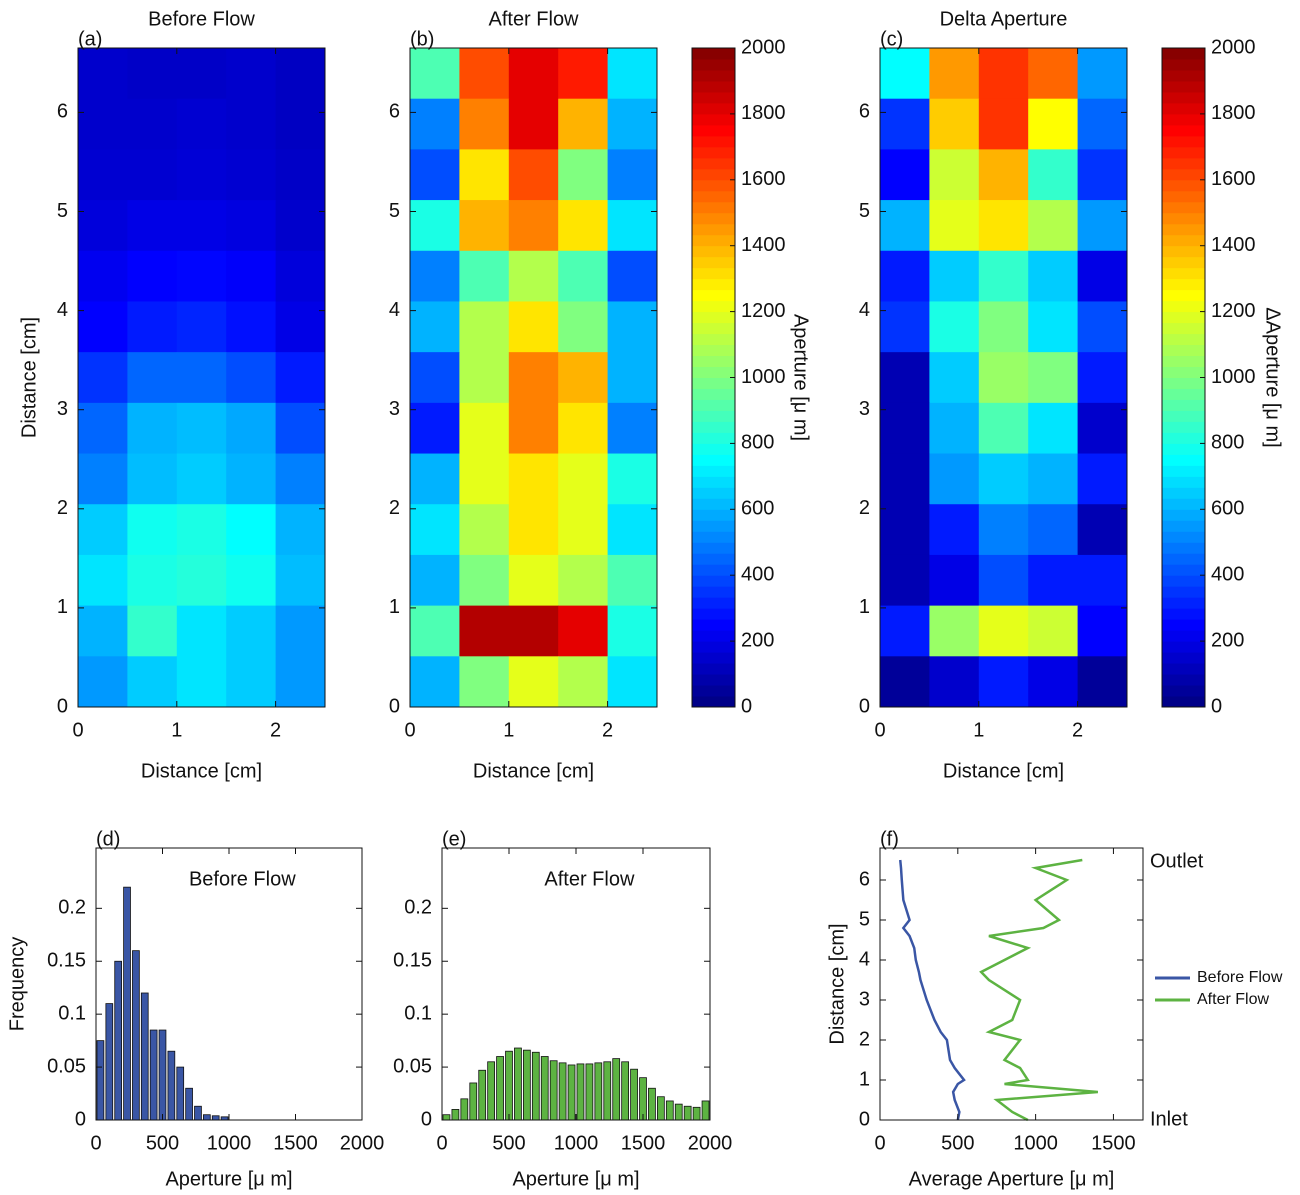 Image resolution: width=1300 pixels, height=1195 pixels. Describe the element at coordinates (1233, 311) in the screenshot. I see `colorbar-tick-label: 1200` at that location.